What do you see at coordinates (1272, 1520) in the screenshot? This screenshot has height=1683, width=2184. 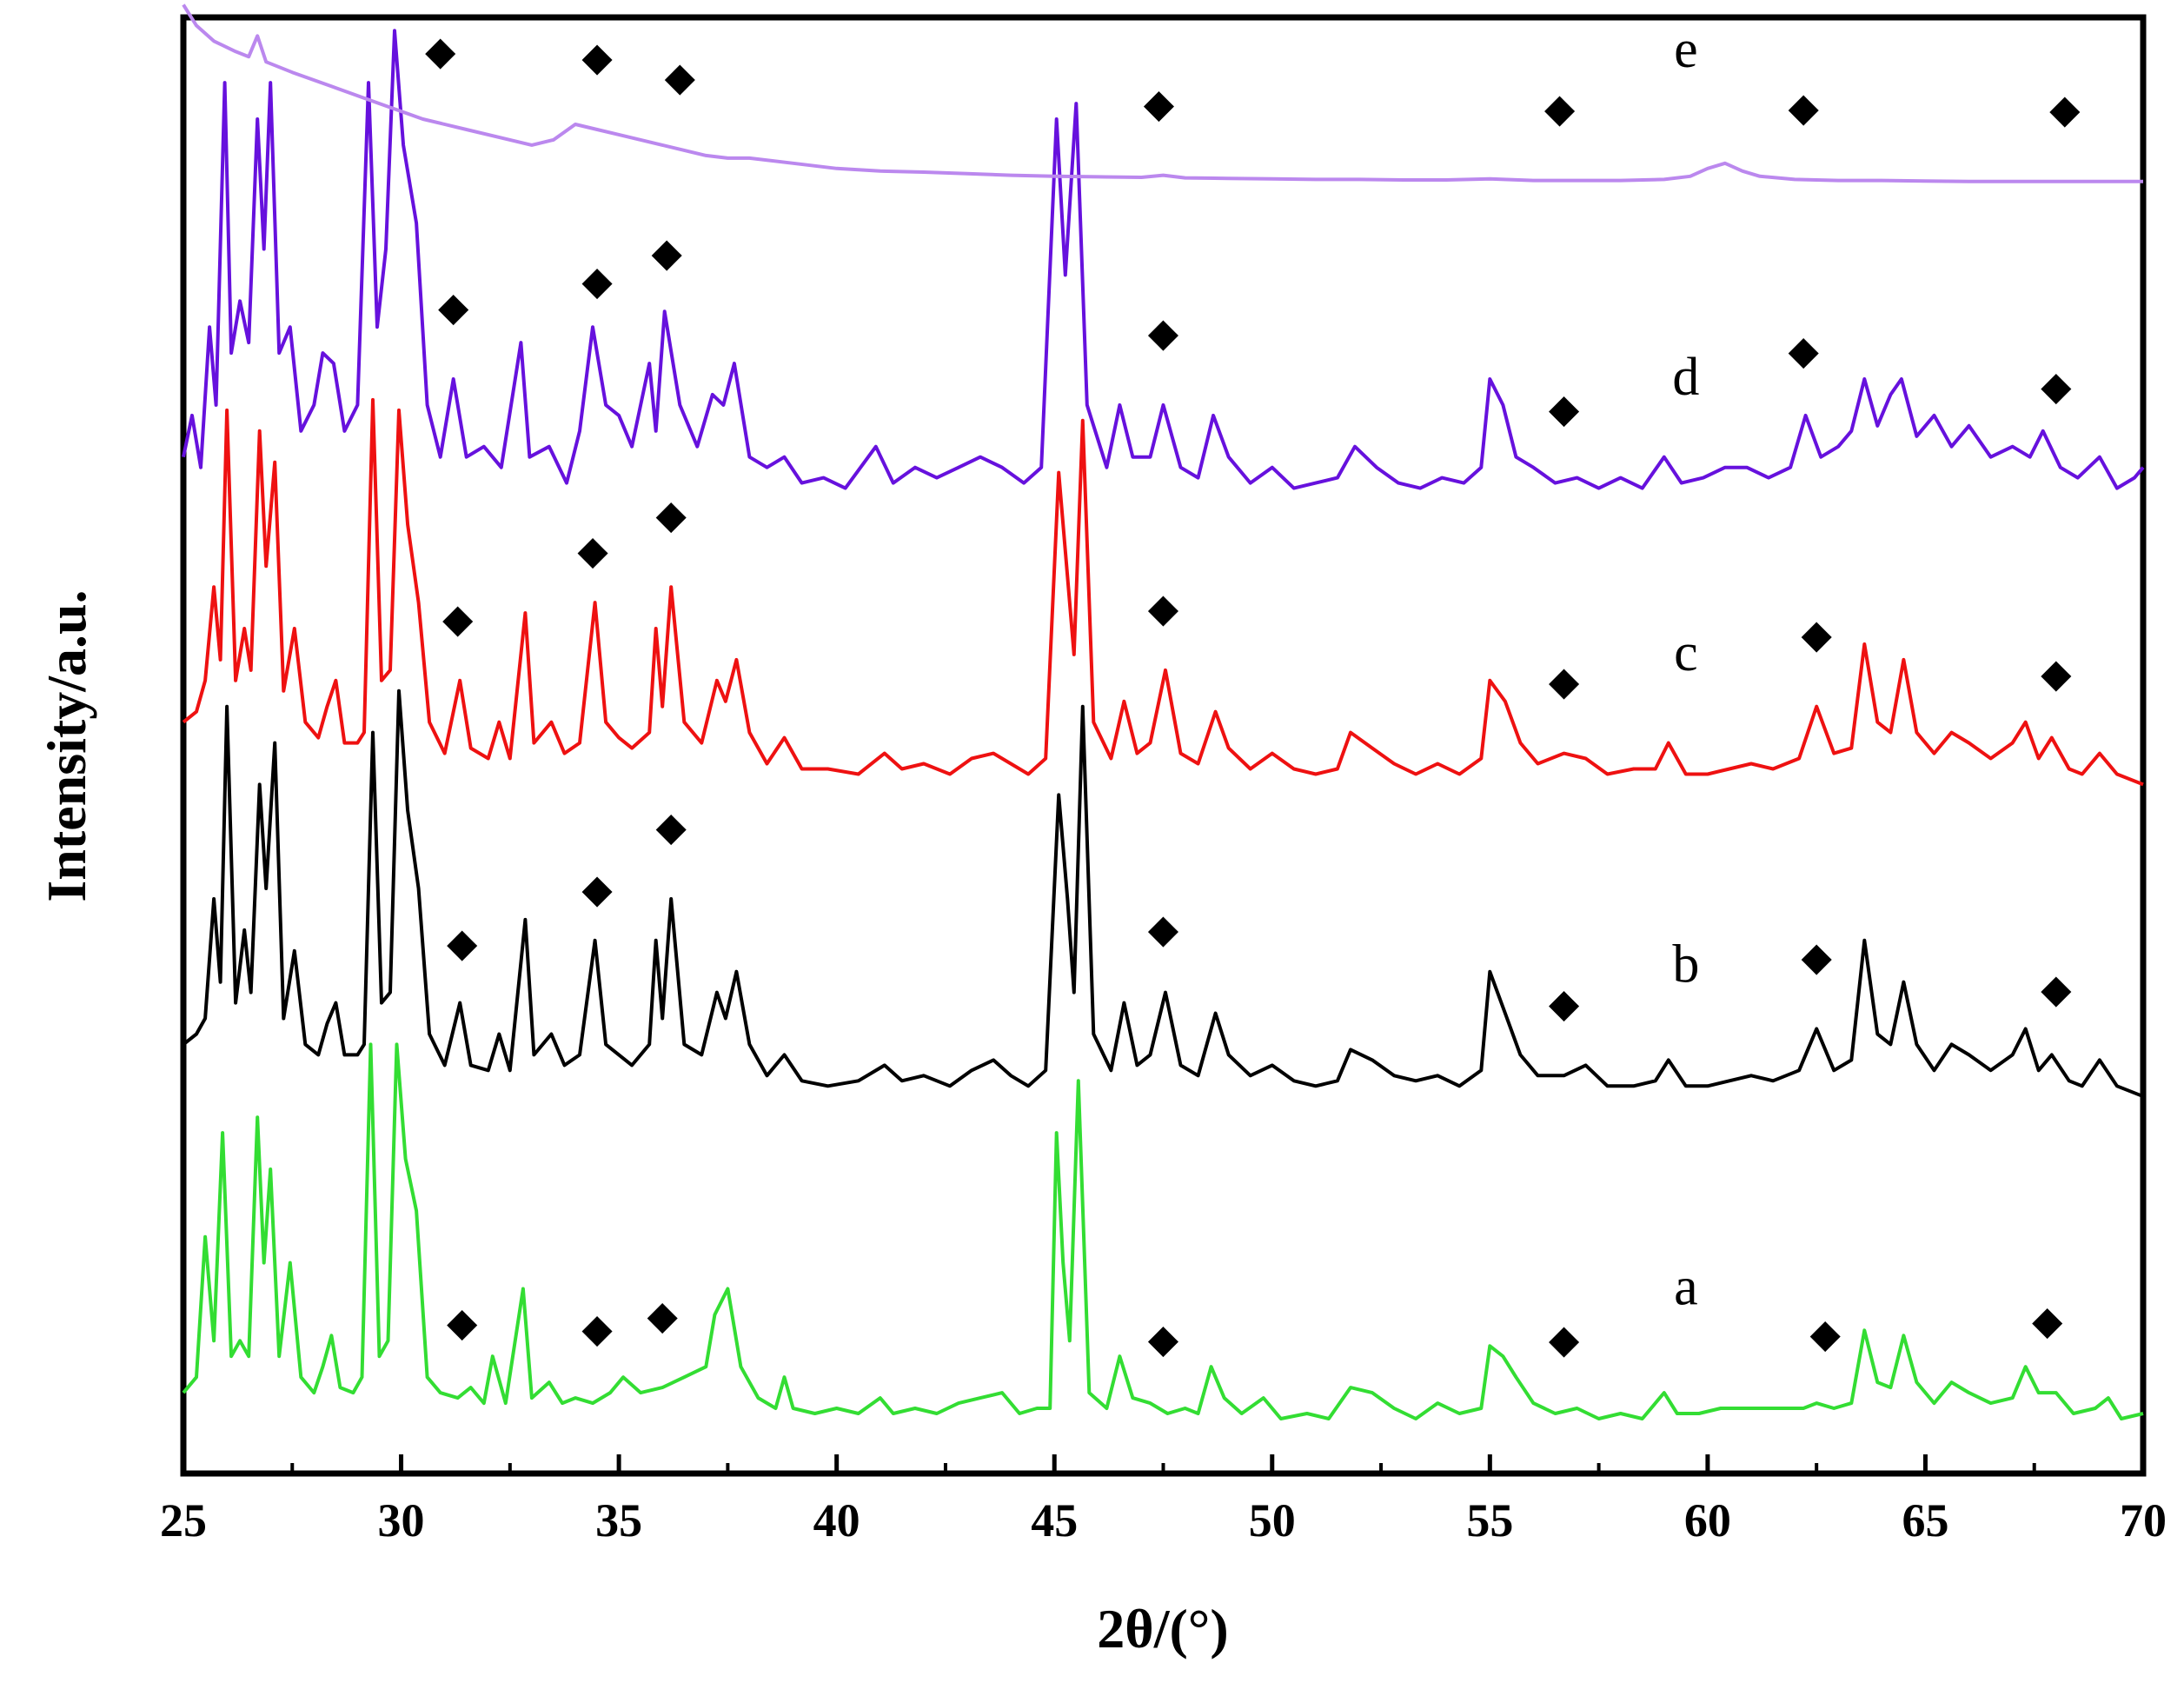 I see `x-tick-label-50: 50` at bounding box center [1272, 1520].